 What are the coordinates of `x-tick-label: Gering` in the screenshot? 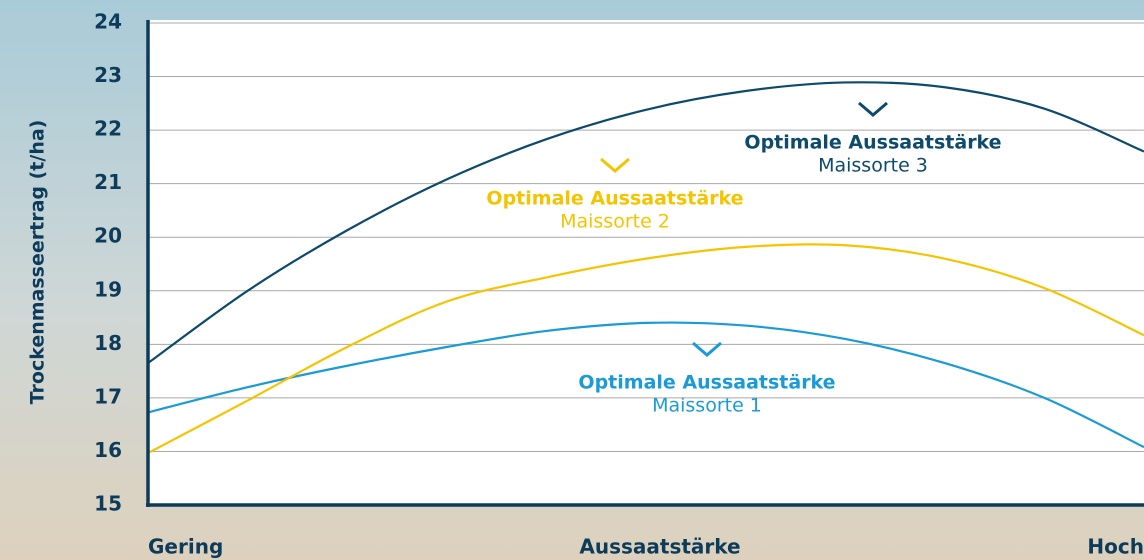 It's located at (185, 547).